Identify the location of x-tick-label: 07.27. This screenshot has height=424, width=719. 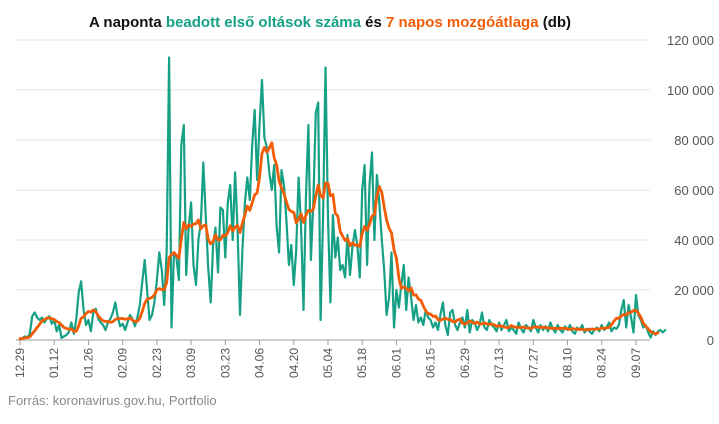
(533, 363).